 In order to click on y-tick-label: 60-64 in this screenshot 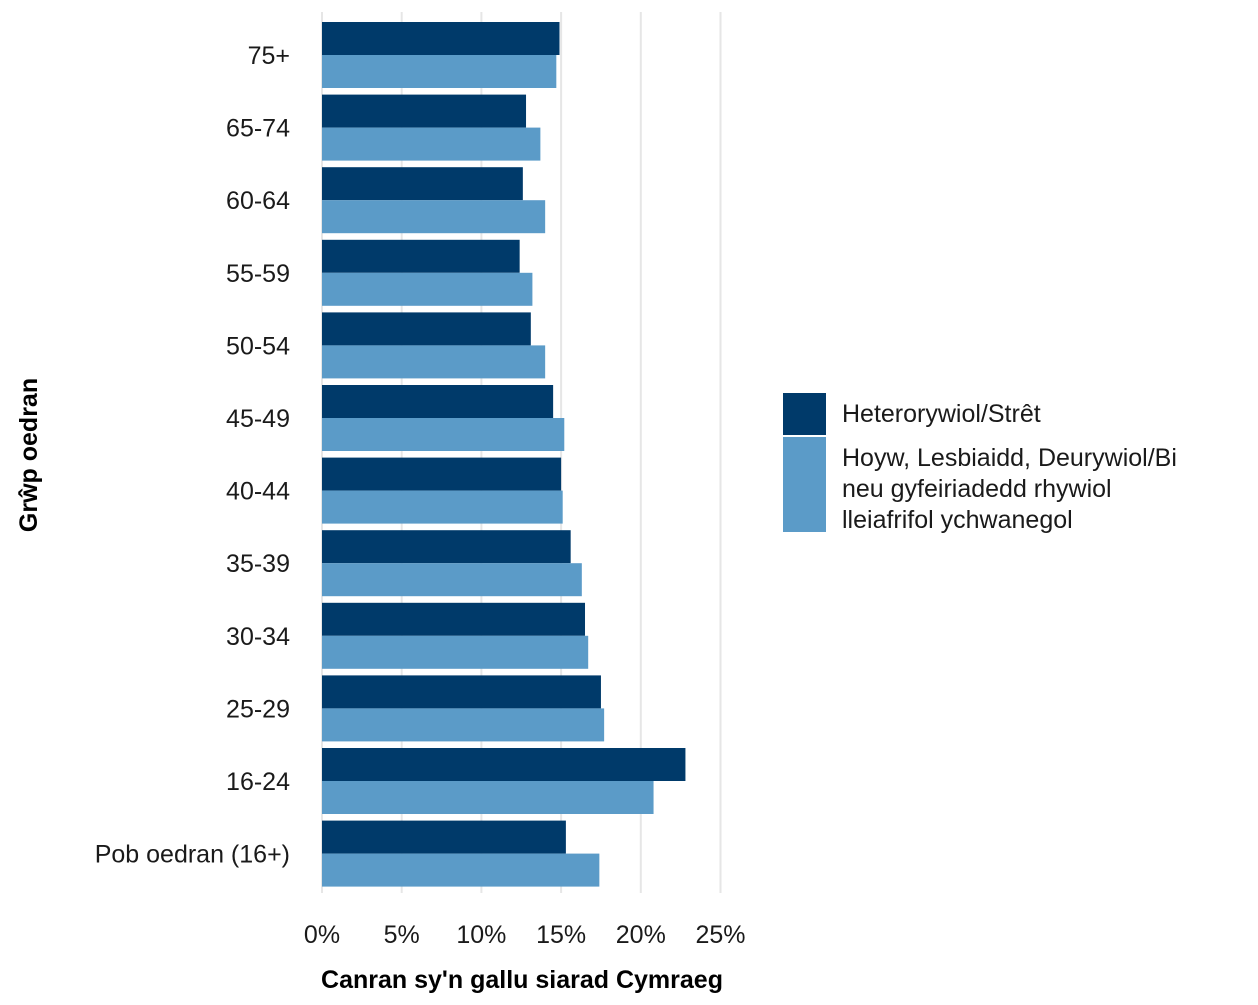, I will do `click(258, 201)`.